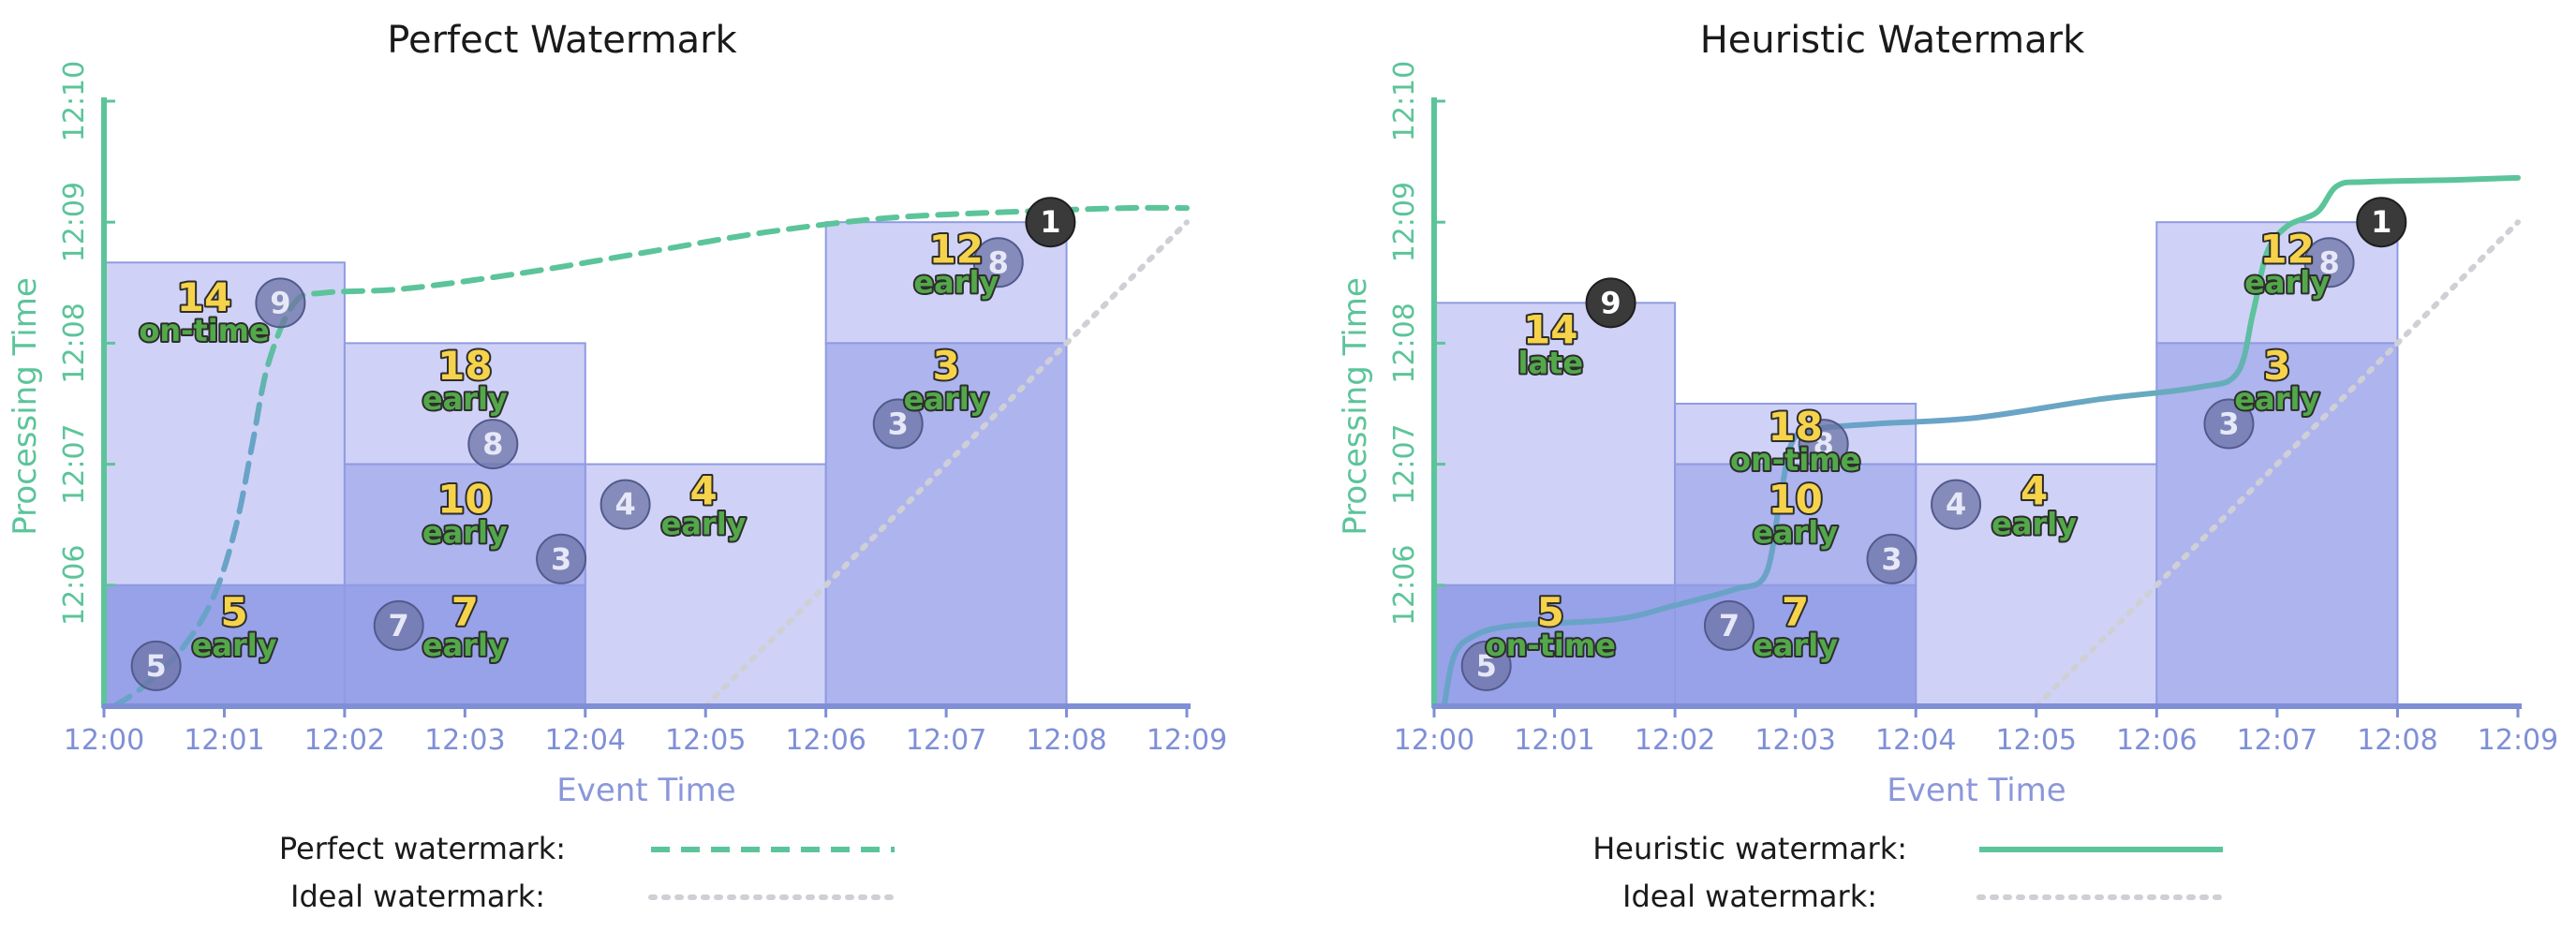 Image resolution: width=2576 pixels, height=931 pixels. I want to click on pane-result-value: 18, so click(1795, 427).